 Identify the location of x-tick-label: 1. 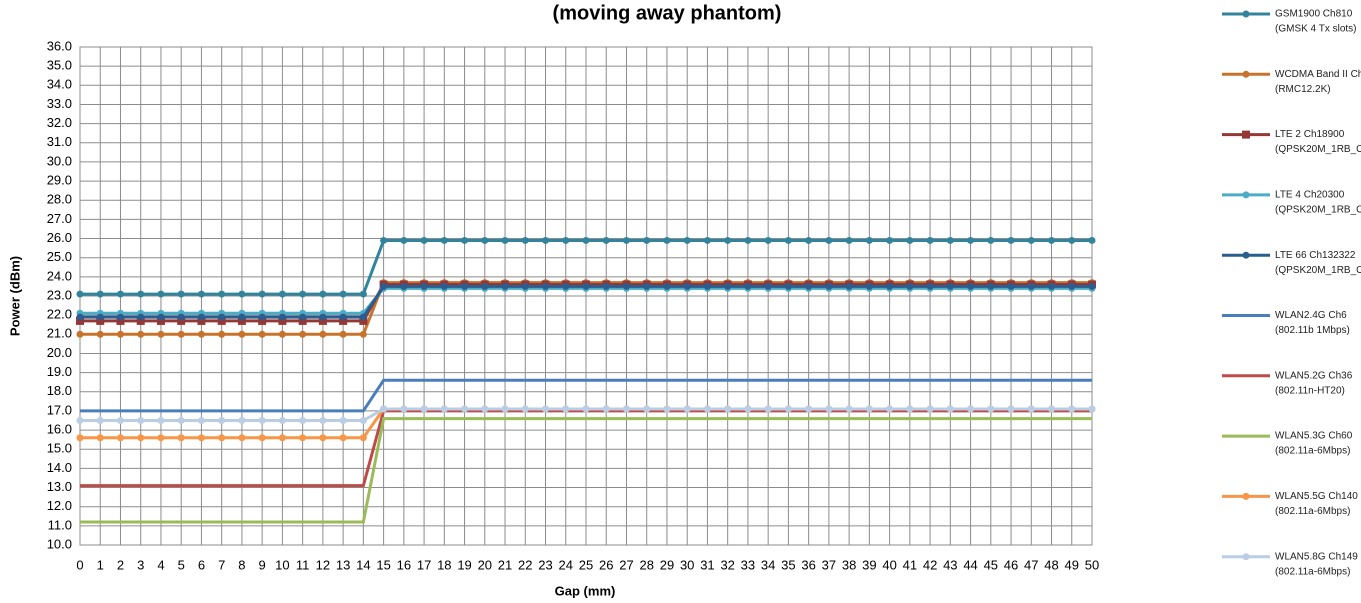
(100, 564).